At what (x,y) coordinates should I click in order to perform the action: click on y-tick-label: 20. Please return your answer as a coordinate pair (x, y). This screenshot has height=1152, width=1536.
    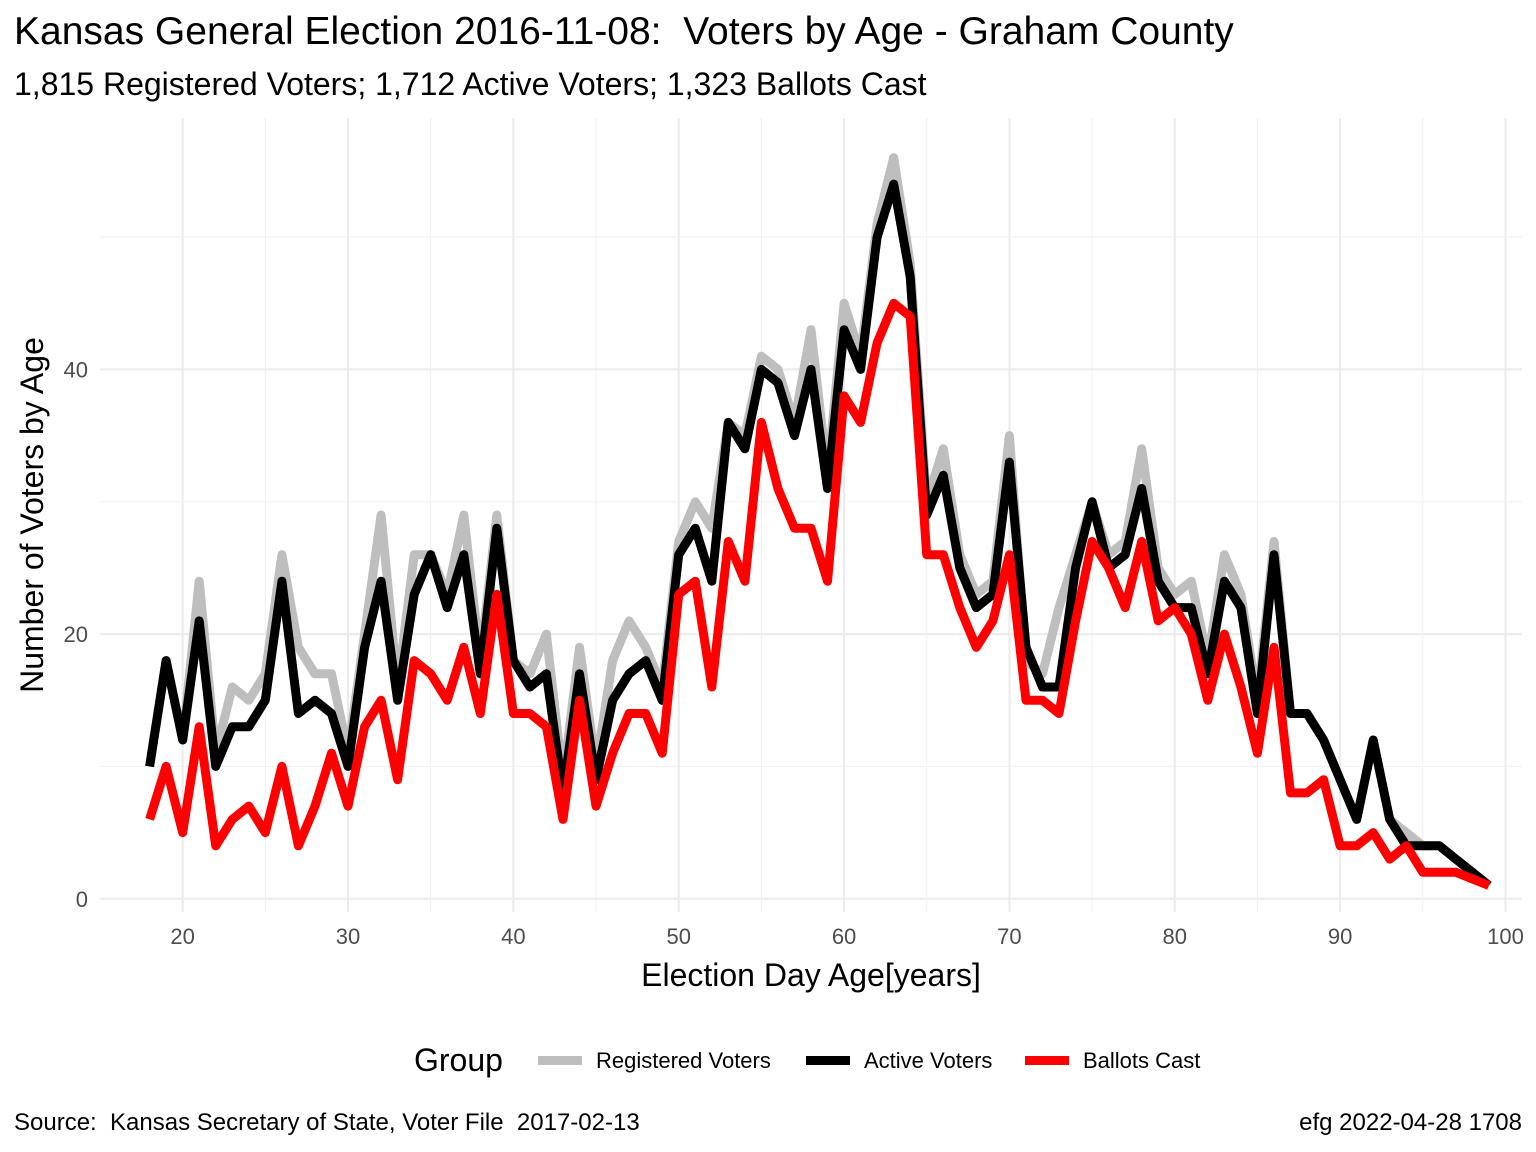
    Looking at the image, I should click on (76, 634).